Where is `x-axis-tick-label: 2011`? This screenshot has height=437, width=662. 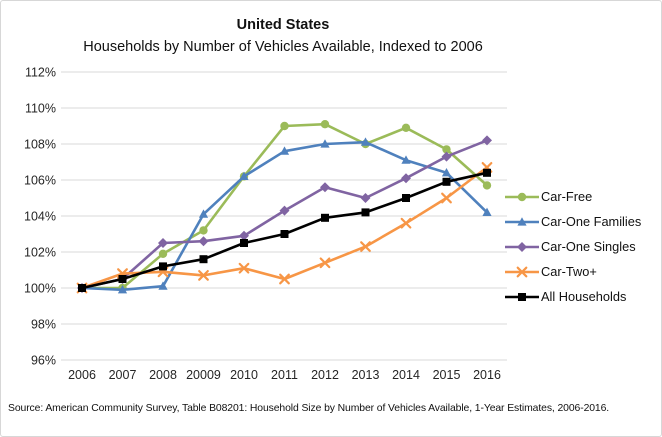
x-axis-tick-label: 2011 is located at coordinates (284, 375).